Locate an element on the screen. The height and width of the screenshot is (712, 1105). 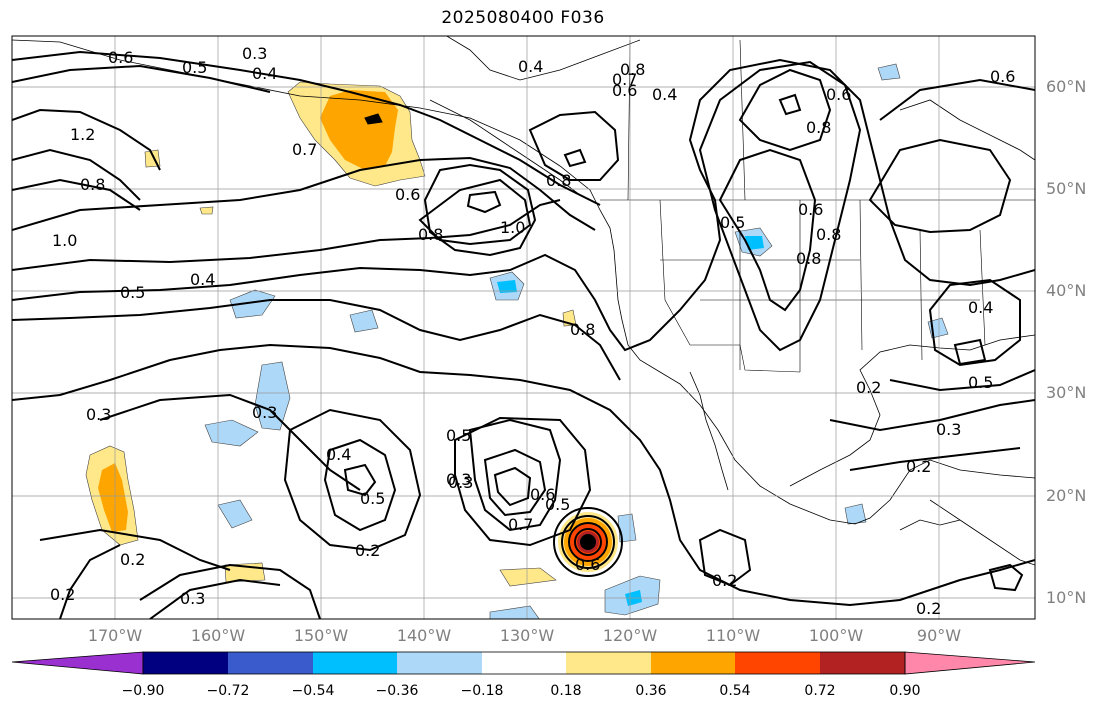
lon-label: 160°W is located at coordinates (218, 635).